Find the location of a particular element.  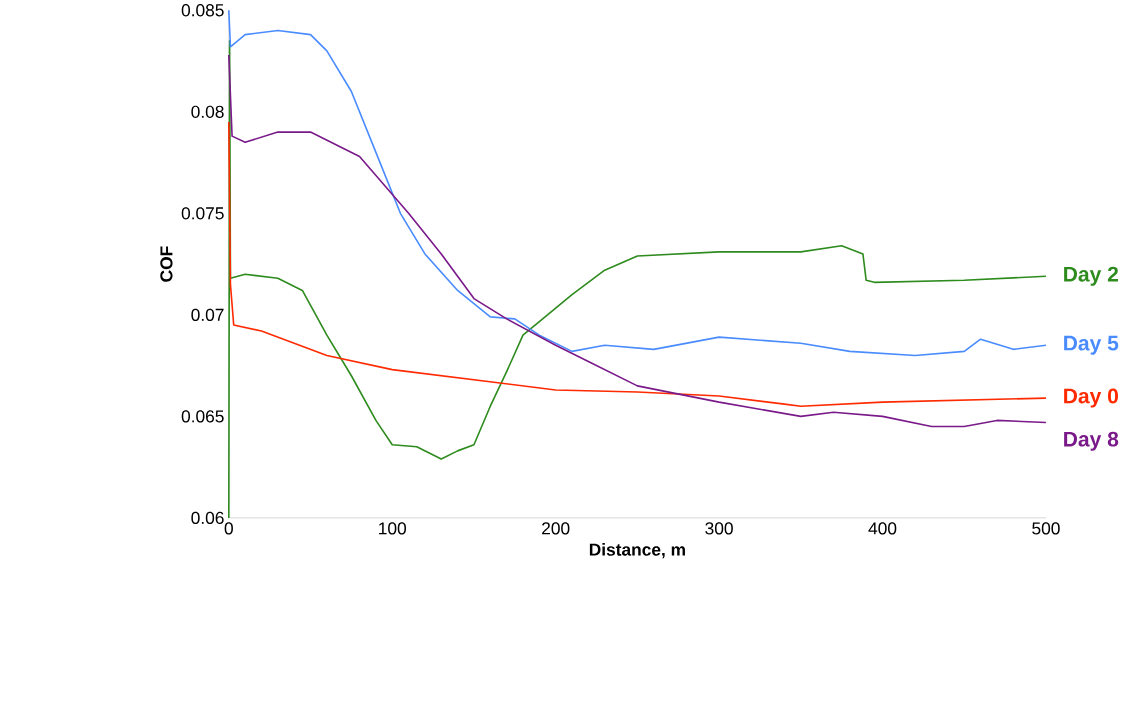

x-axis-title: Distance, m is located at coordinates (637, 551).